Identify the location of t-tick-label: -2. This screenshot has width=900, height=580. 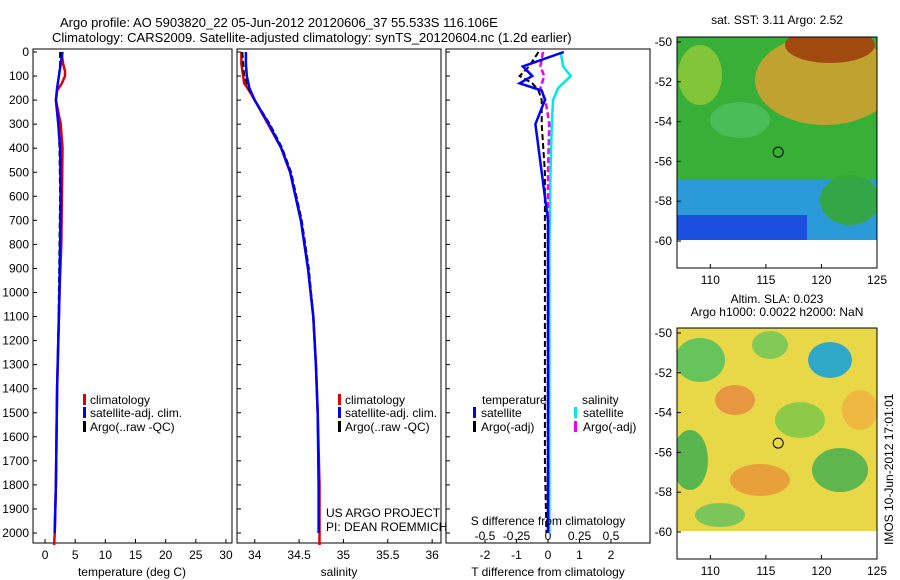
(485, 555).